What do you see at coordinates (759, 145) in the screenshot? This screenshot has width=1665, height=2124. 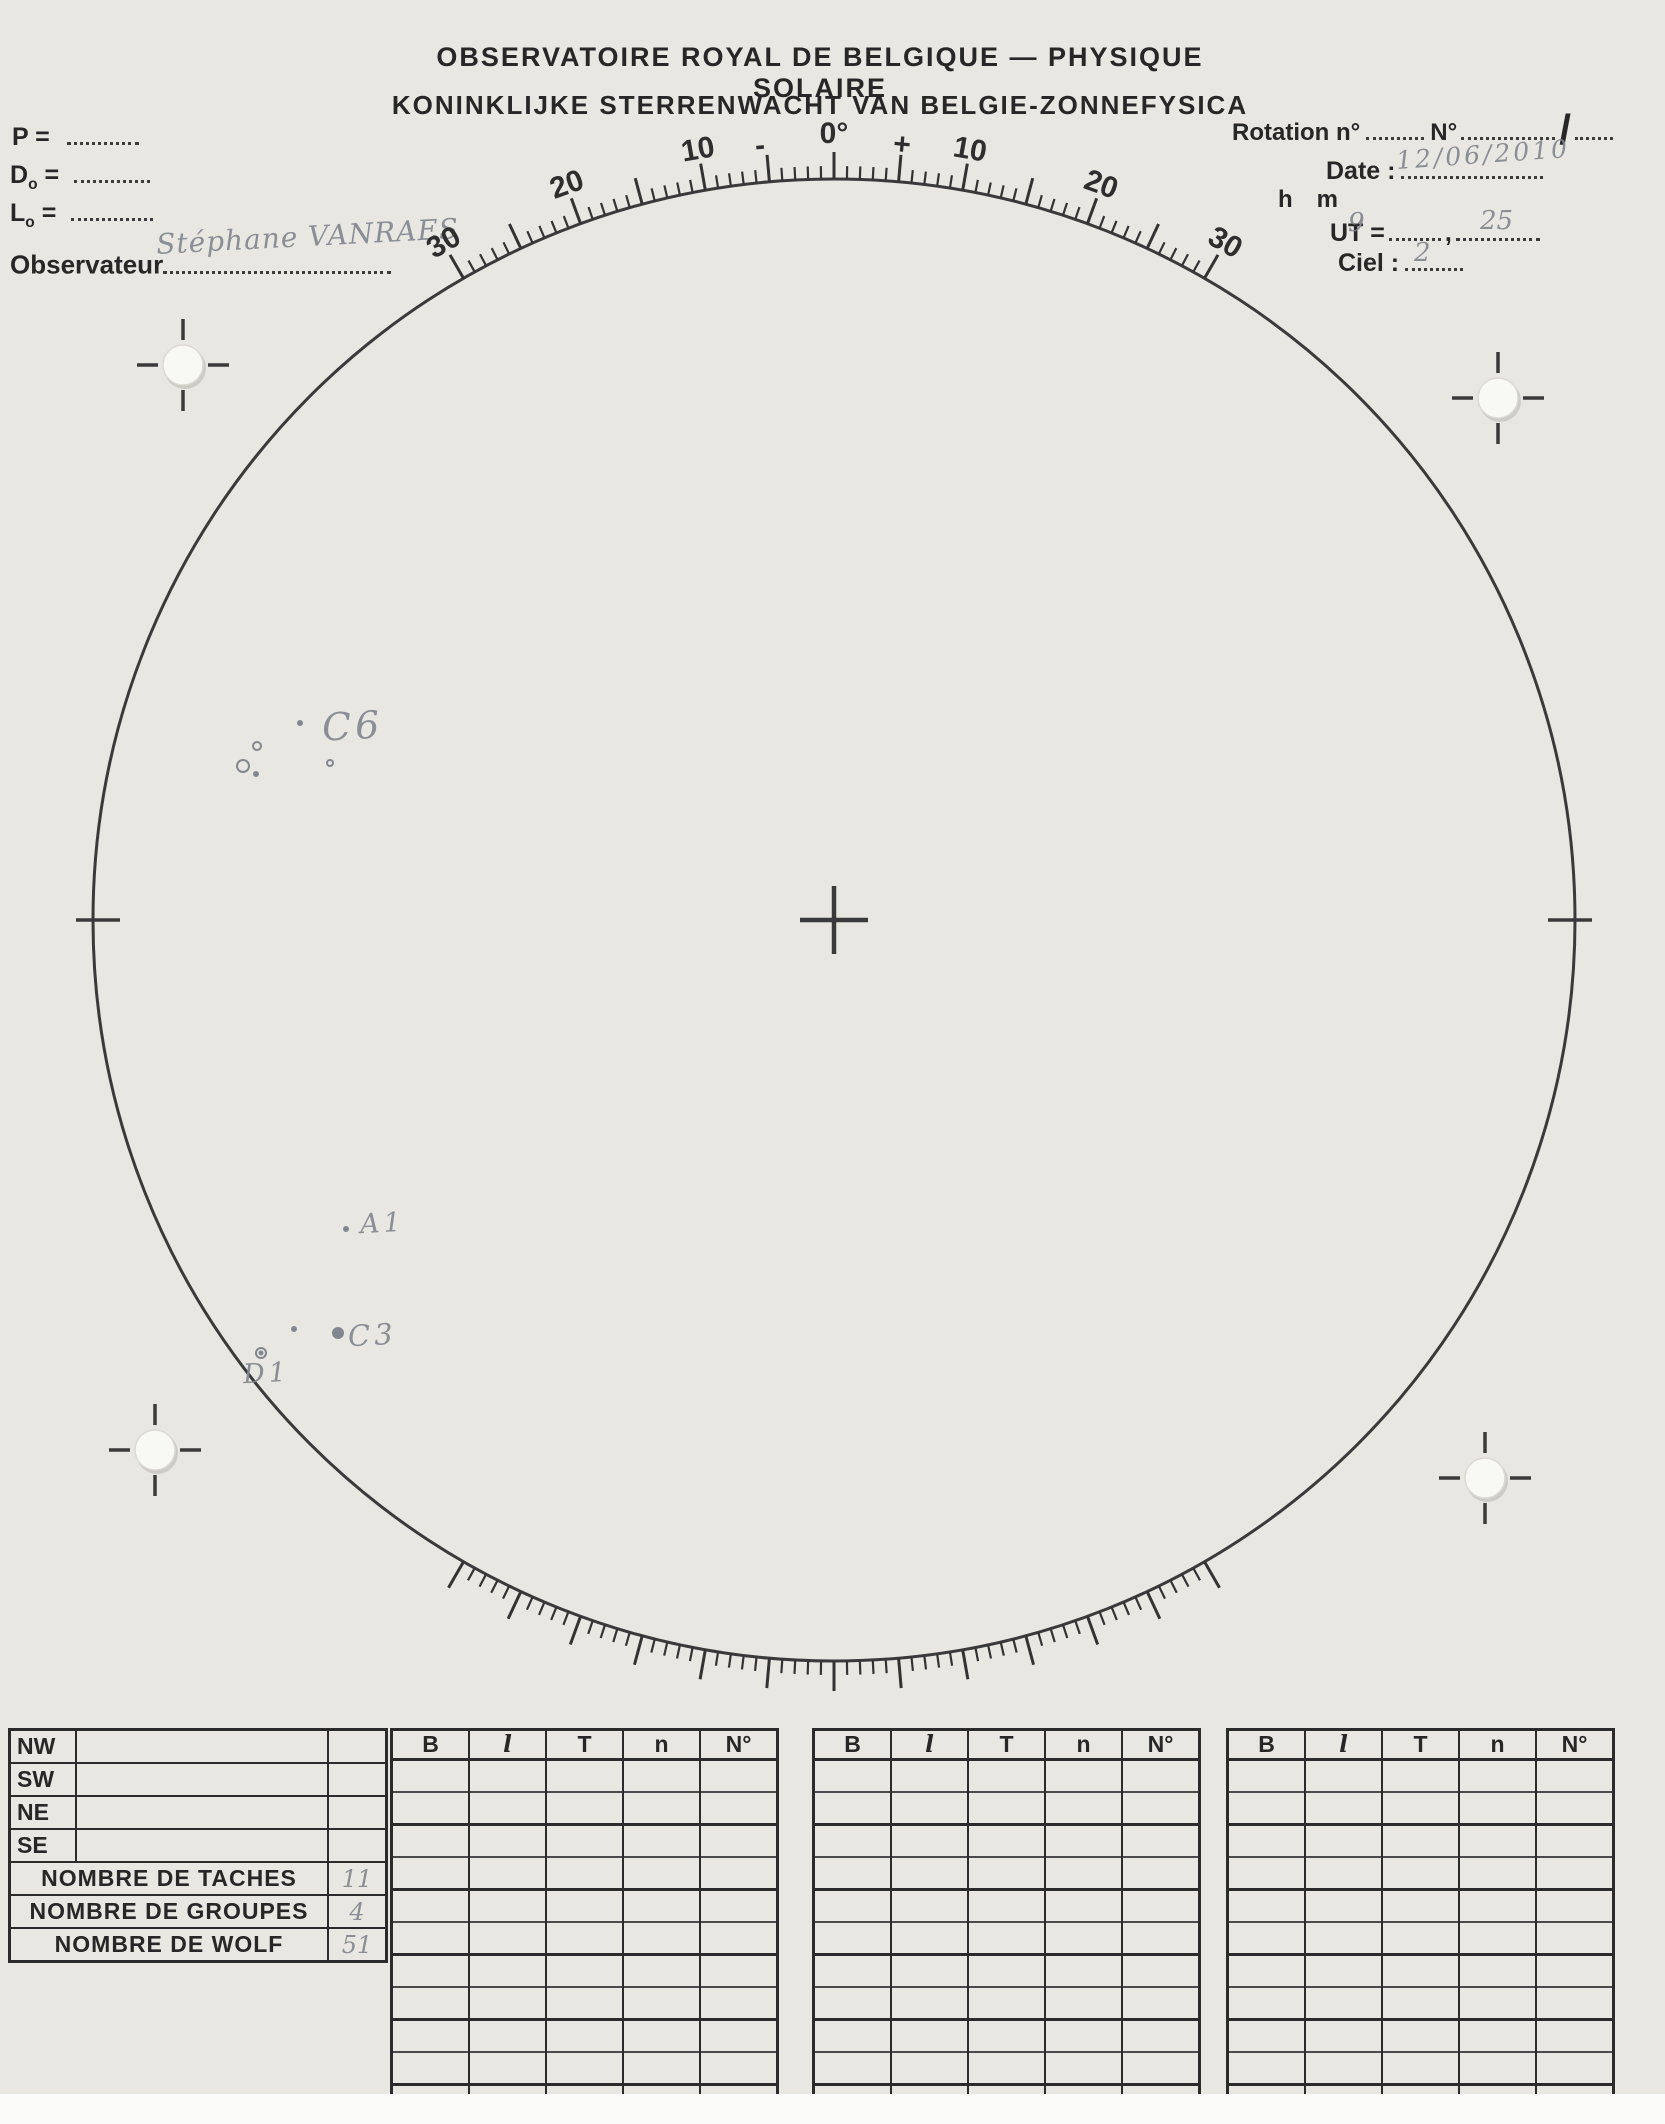 I see `scale-label: -` at bounding box center [759, 145].